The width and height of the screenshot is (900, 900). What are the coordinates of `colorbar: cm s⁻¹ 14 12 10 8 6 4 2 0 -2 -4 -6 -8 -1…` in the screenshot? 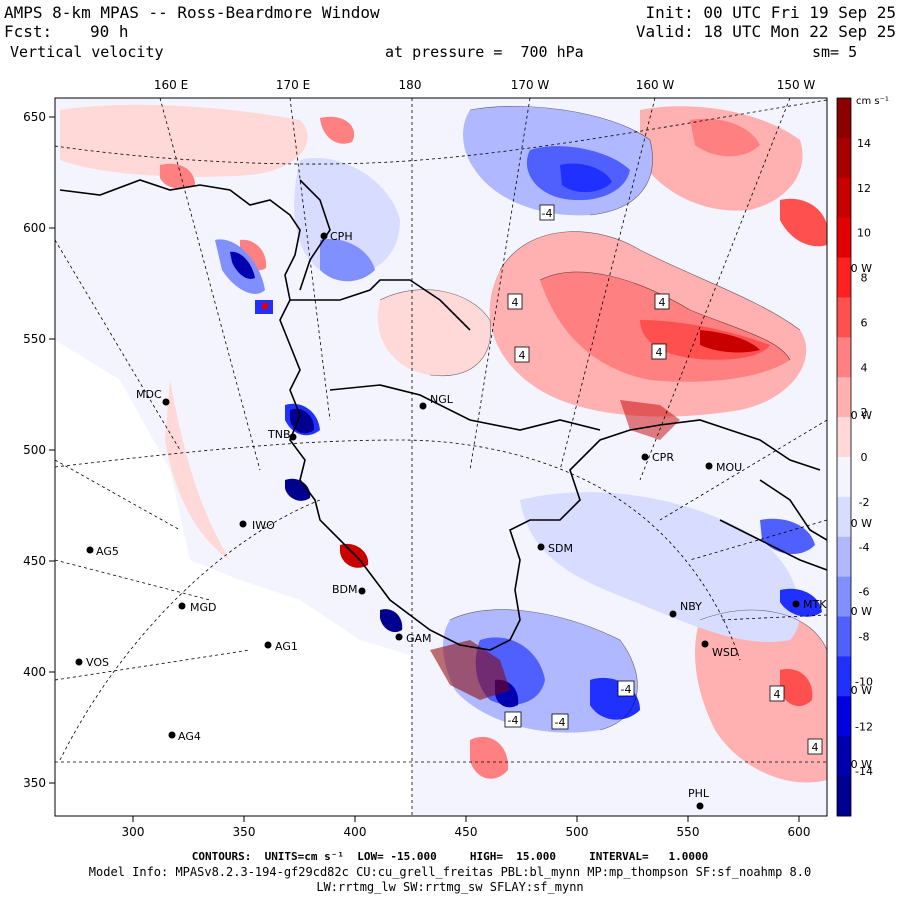 It's located at (862, 456).